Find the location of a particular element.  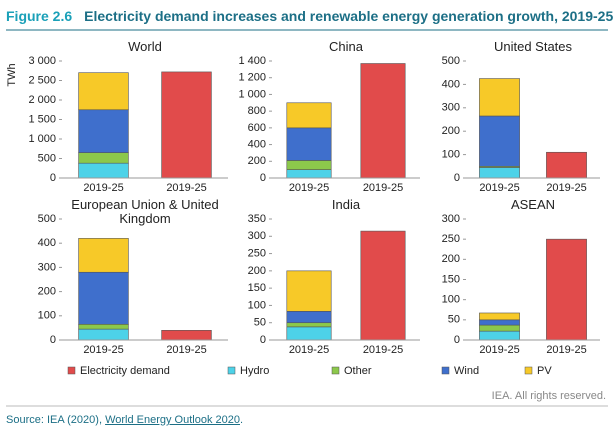

legend-label: Wind is located at coordinates (466, 371).